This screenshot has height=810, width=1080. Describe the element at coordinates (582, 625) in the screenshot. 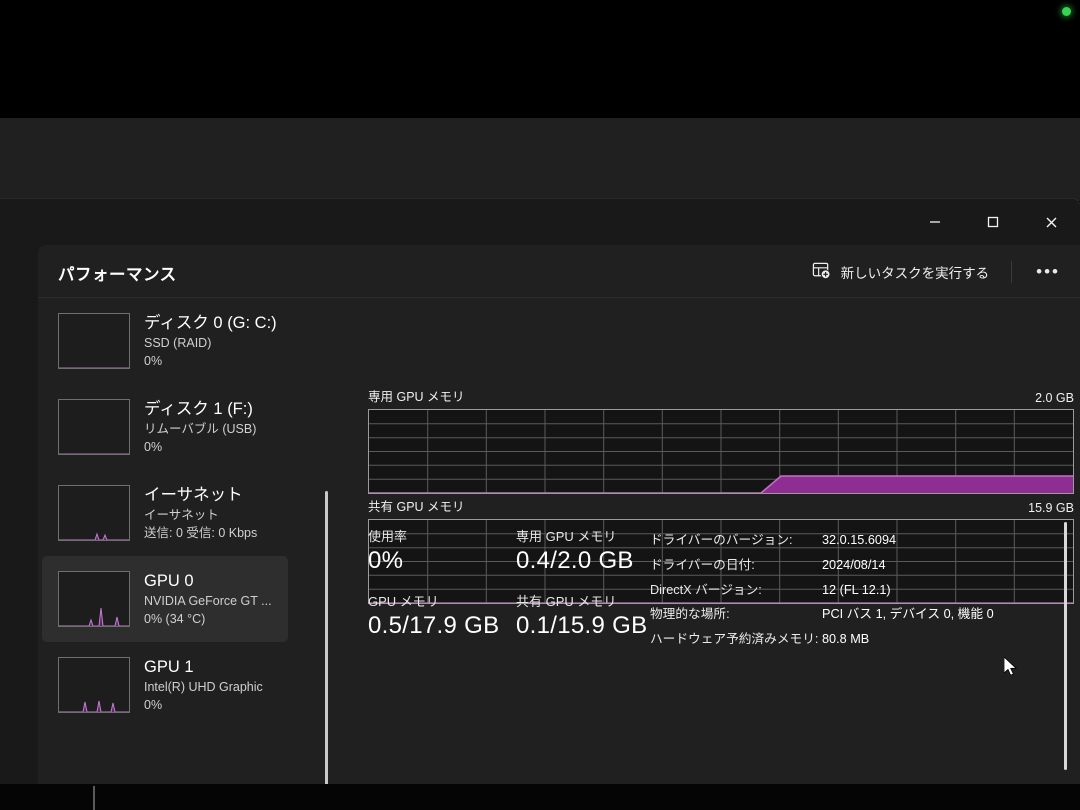

I see `stat-value: 0.1/15.9 GB` at that location.